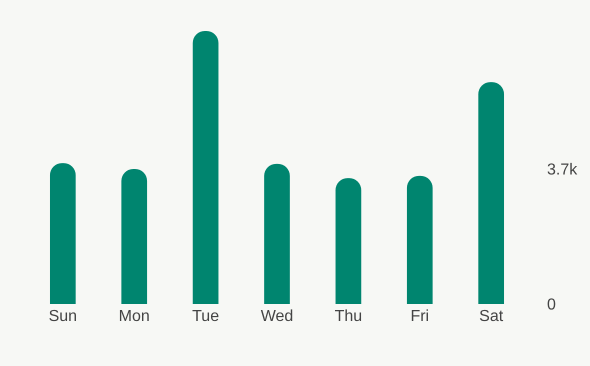 The height and width of the screenshot is (366, 590). Describe the element at coordinates (348, 316) in the screenshot. I see `x-tick-label: Thu` at that location.